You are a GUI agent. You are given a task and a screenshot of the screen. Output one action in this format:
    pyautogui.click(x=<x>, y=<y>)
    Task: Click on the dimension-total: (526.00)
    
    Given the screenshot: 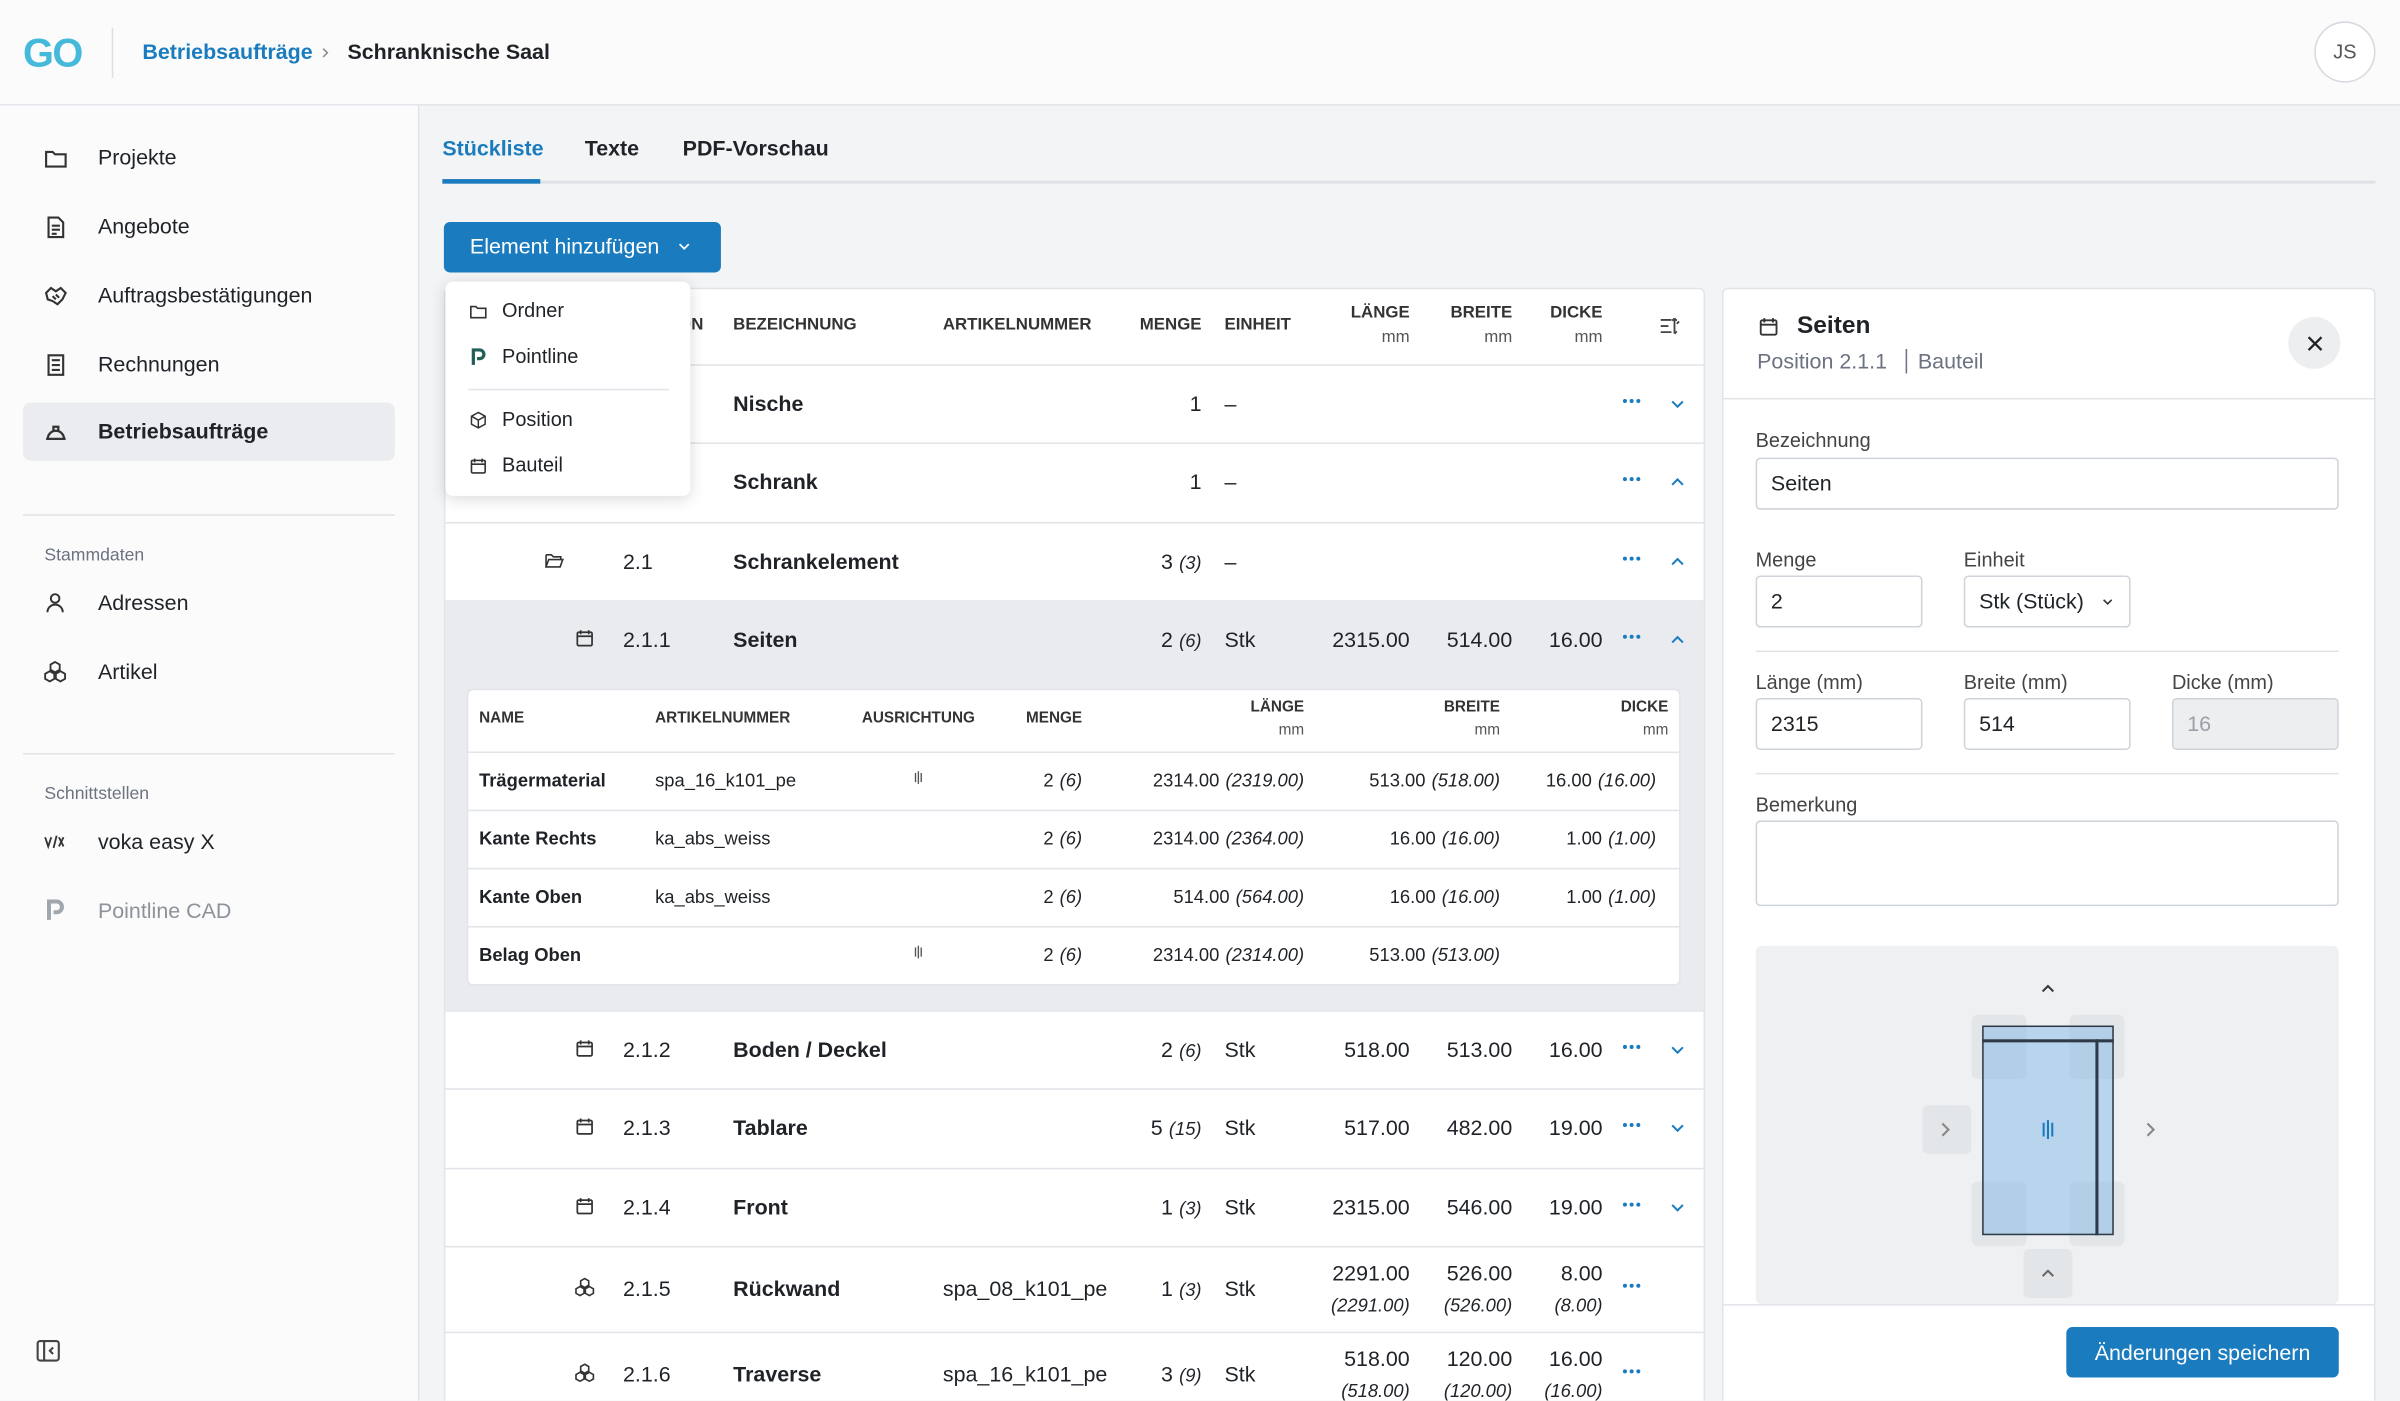 What is the action you would take?
    pyautogui.click(x=1478, y=1305)
    